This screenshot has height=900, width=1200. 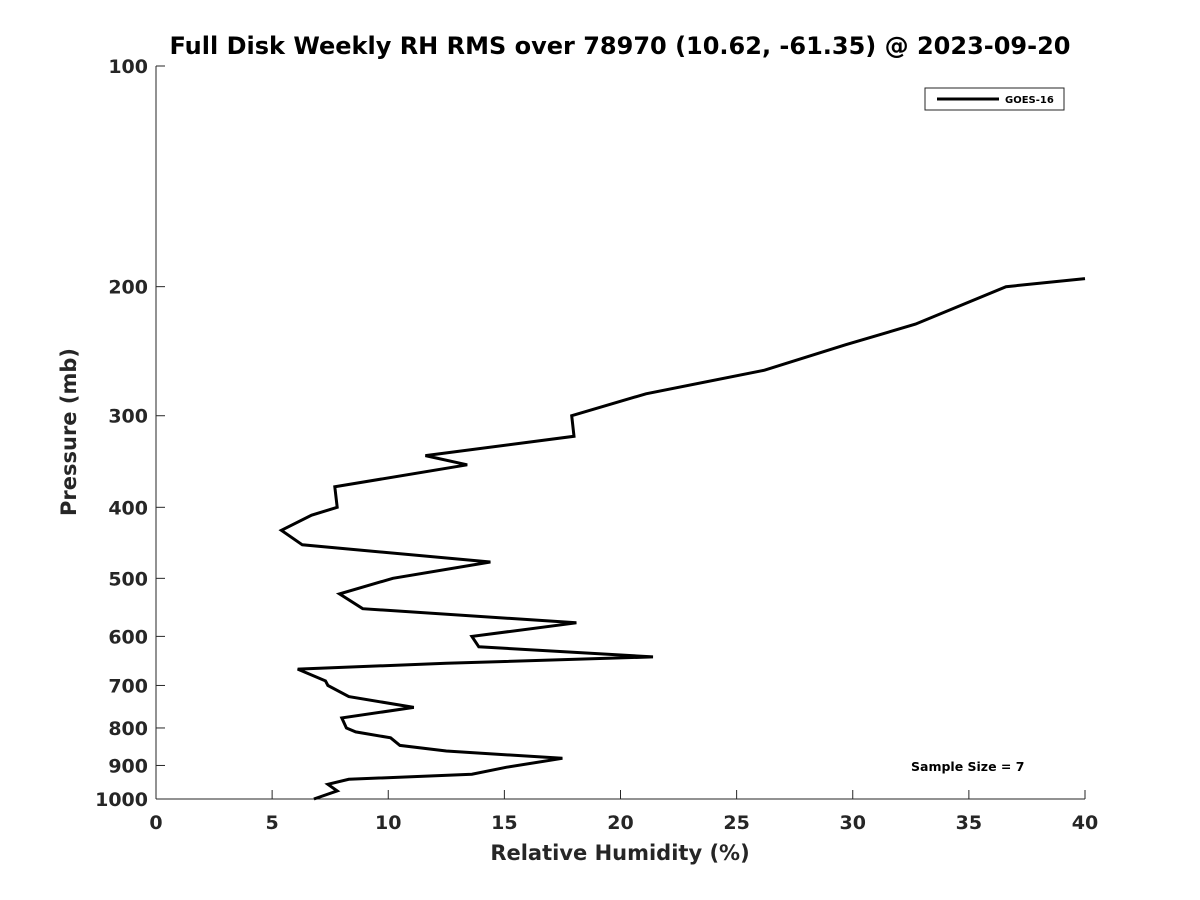 I want to click on sample-size-annotation: Sample Size = 7, so click(x=967, y=766).